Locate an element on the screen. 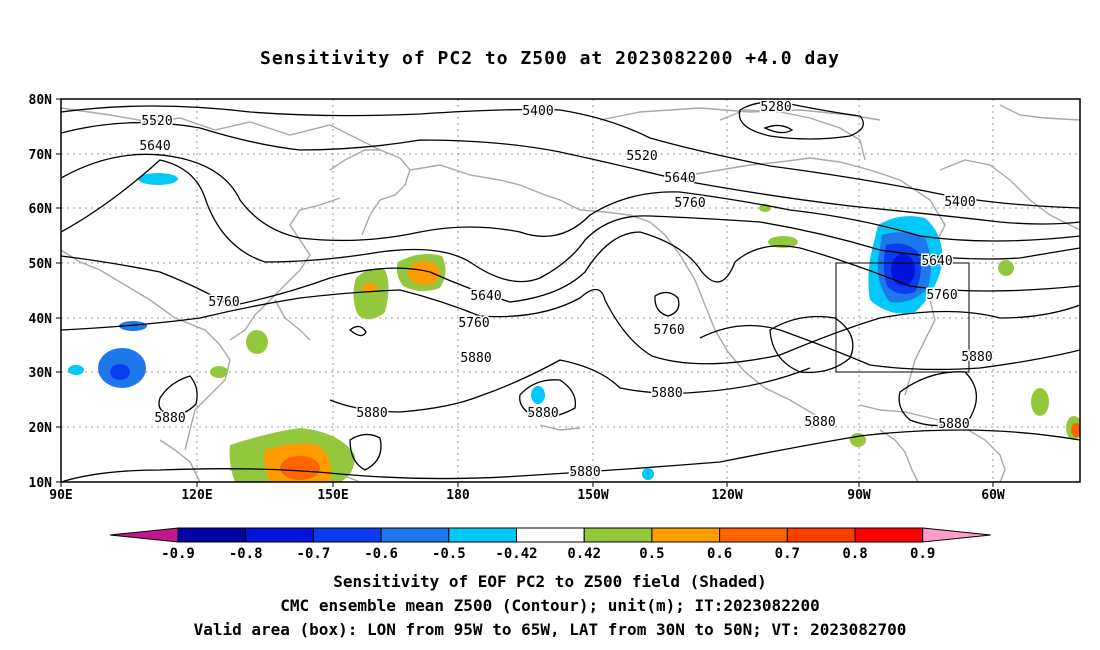  colorbar-label: 0.7 is located at coordinates (787, 554).